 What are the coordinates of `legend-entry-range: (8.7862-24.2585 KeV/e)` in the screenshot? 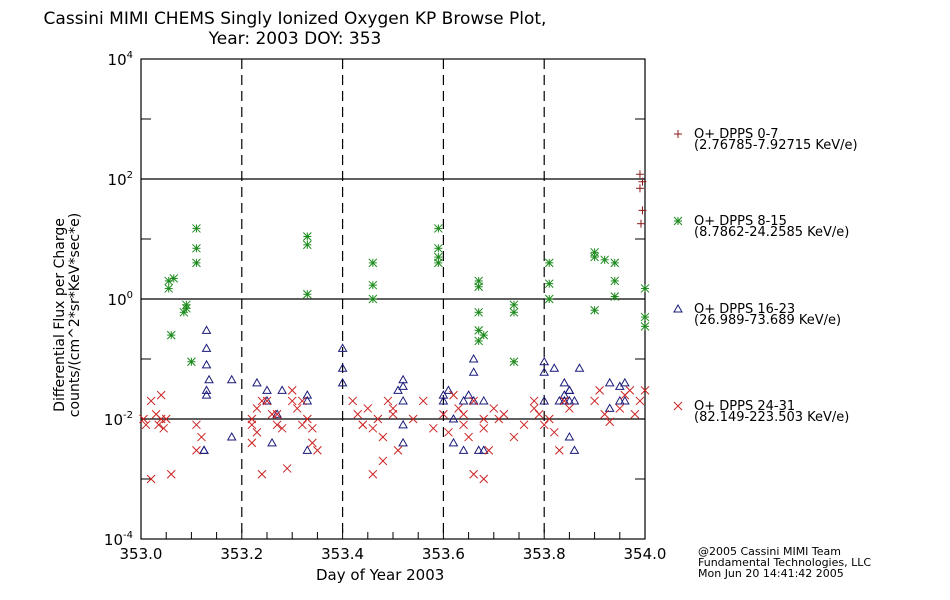 It's located at (772, 232).